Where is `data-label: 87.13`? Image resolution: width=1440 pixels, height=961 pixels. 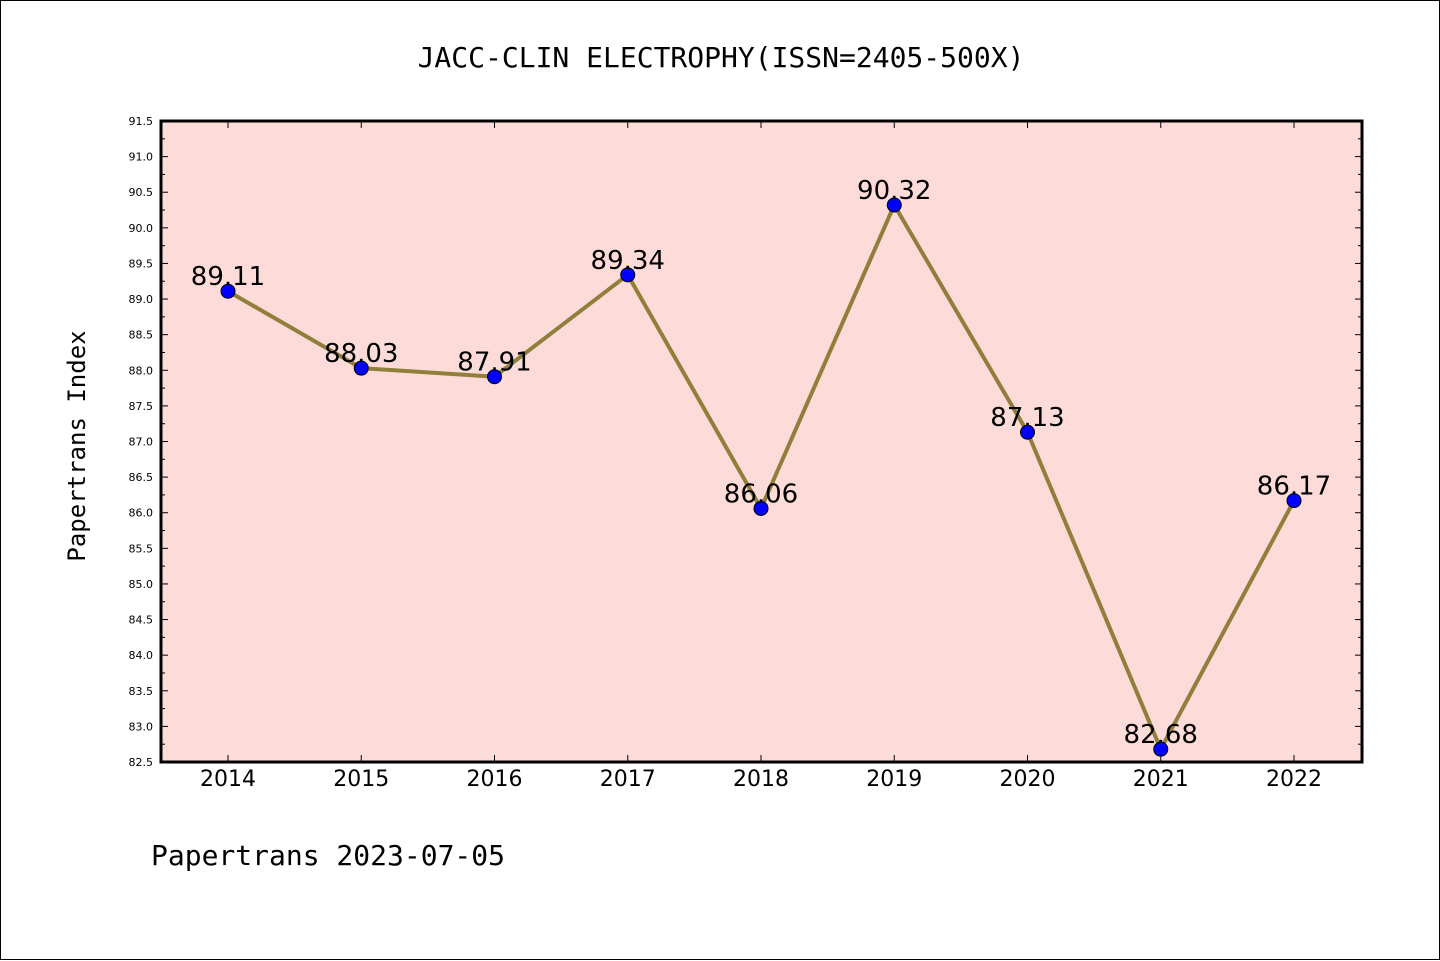
data-label: 87.13 is located at coordinates (1027, 418).